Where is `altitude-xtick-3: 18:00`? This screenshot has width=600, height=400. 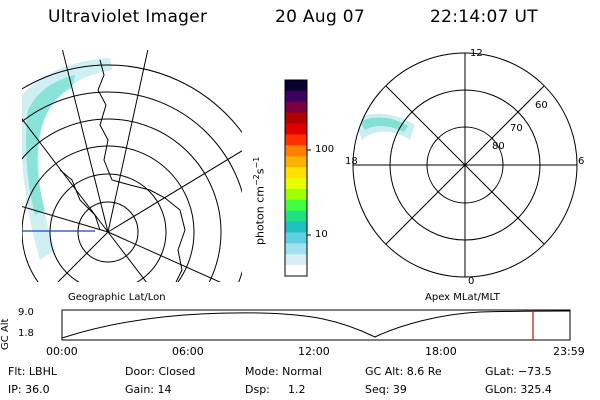 altitude-xtick-3: 18:00 is located at coordinates (441, 351).